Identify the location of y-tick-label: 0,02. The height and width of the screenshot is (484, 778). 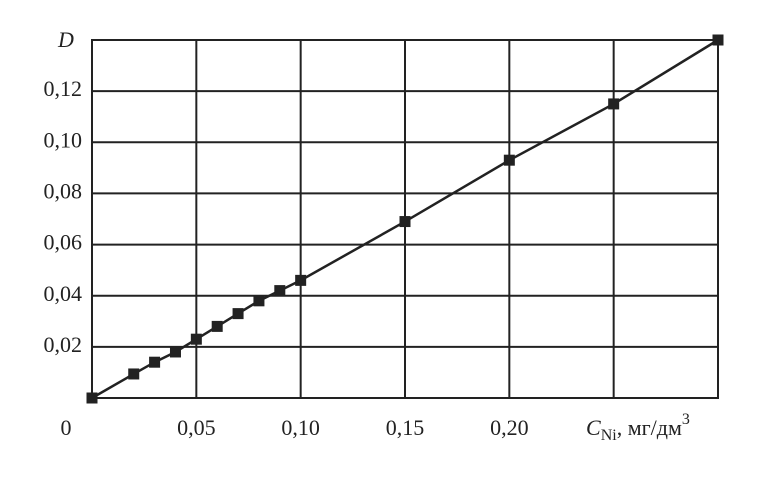
(63, 344).